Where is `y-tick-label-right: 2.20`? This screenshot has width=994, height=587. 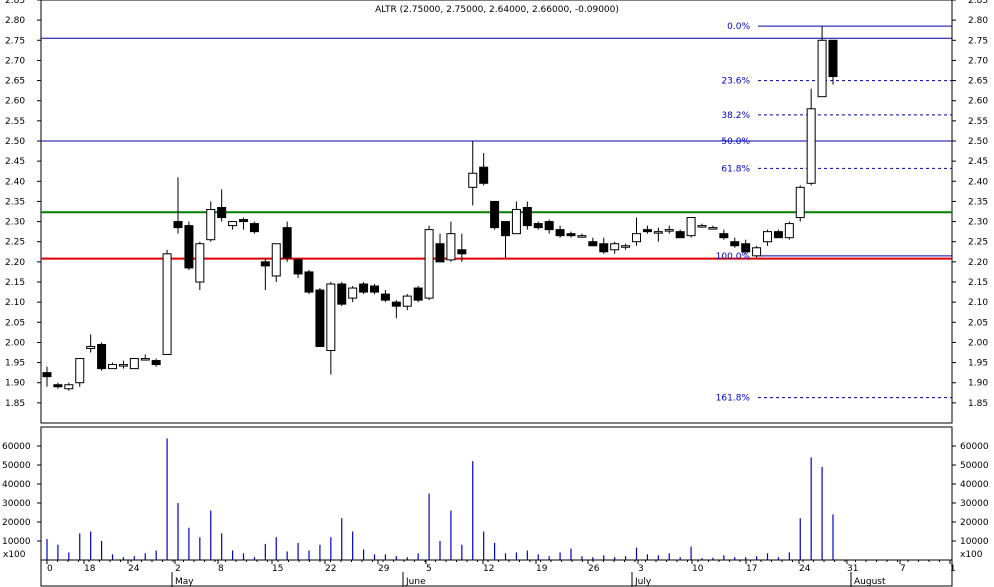
y-tick-label-right: 2.20 is located at coordinates (978, 263).